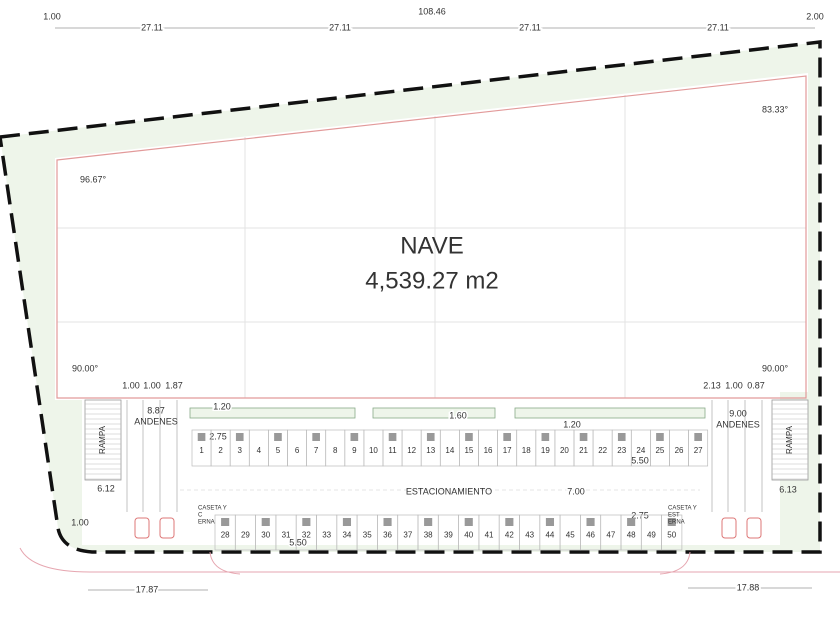 The image size is (840, 630). Describe the element at coordinates (286, 535) in the screenshot. I see `space-number: 31` at that location.